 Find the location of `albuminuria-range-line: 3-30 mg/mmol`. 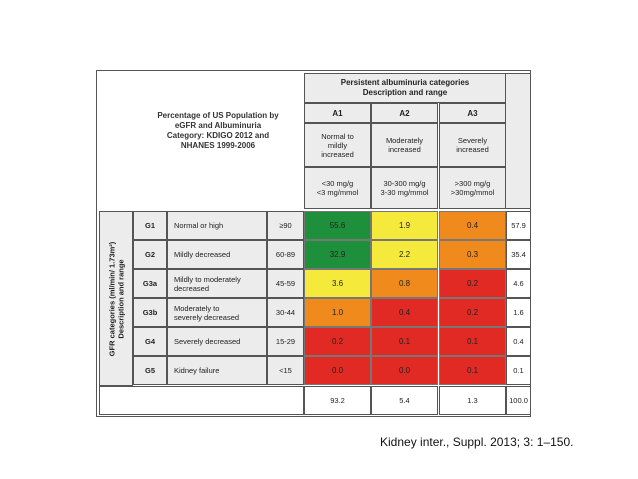

albuminuria-range-line: 3-30 mg/mmol is located at coordinates (404, 192).